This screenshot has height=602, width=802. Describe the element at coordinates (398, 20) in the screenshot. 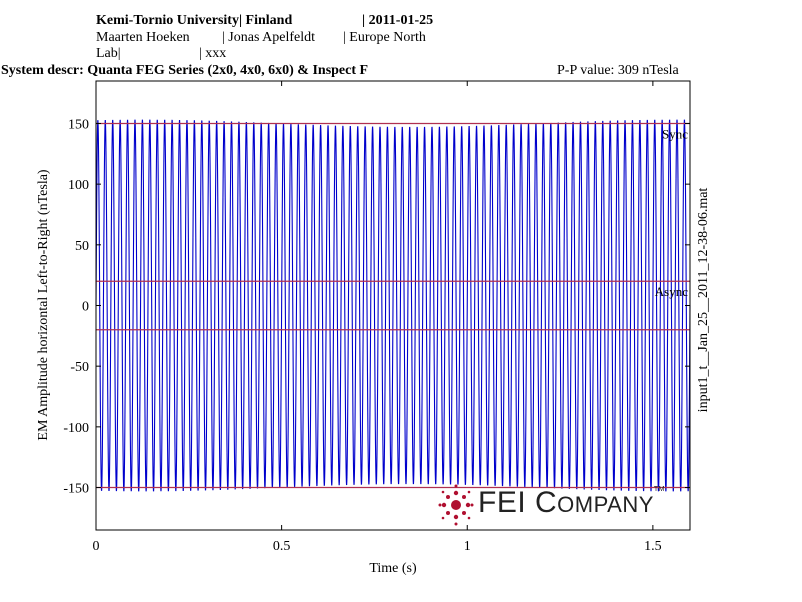

I see `header-date: | 2011-01-25` at that location.